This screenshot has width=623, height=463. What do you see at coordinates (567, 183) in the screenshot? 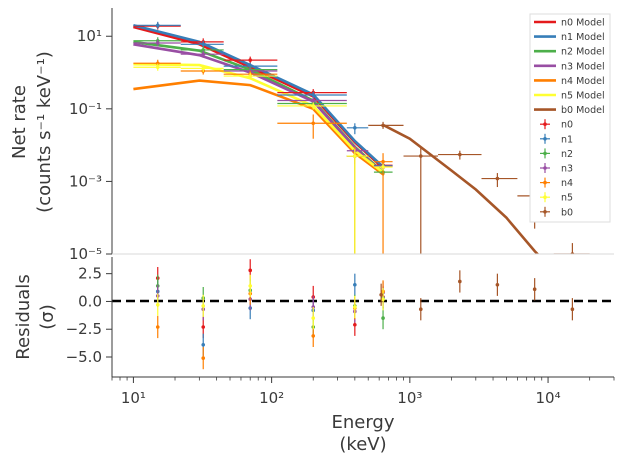
I see `legend-label: n4` at bounding box center [567, 183].